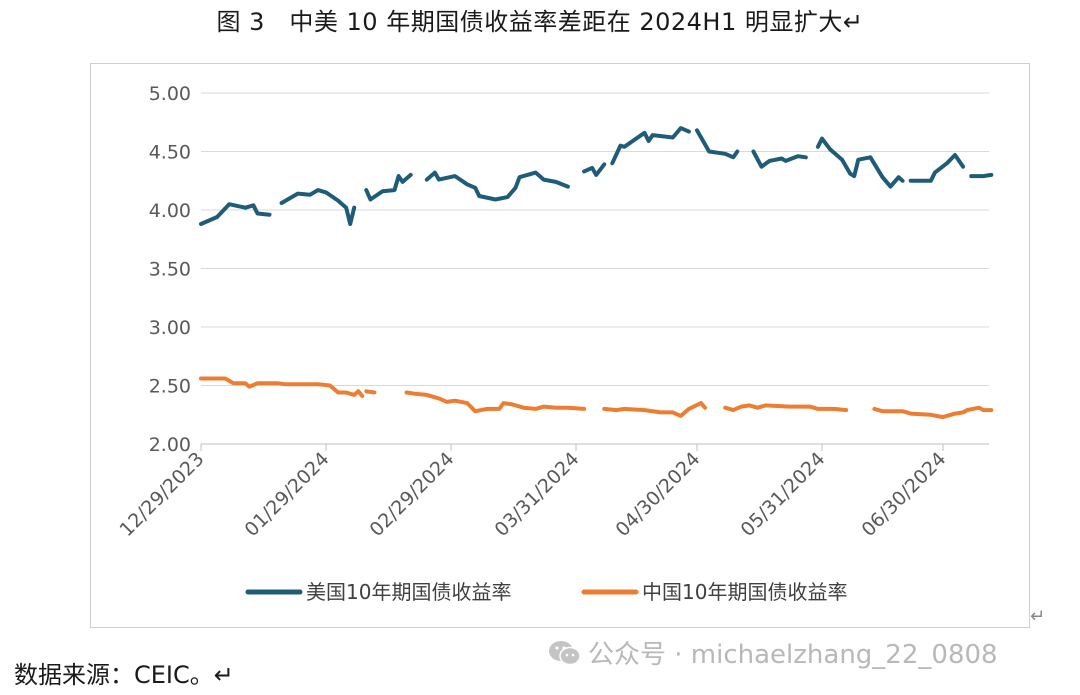  What do you see at coordinates (170, 445) in the screenshot?
I see `y-tick-label: 2.00` at bounding box center [170, 445].